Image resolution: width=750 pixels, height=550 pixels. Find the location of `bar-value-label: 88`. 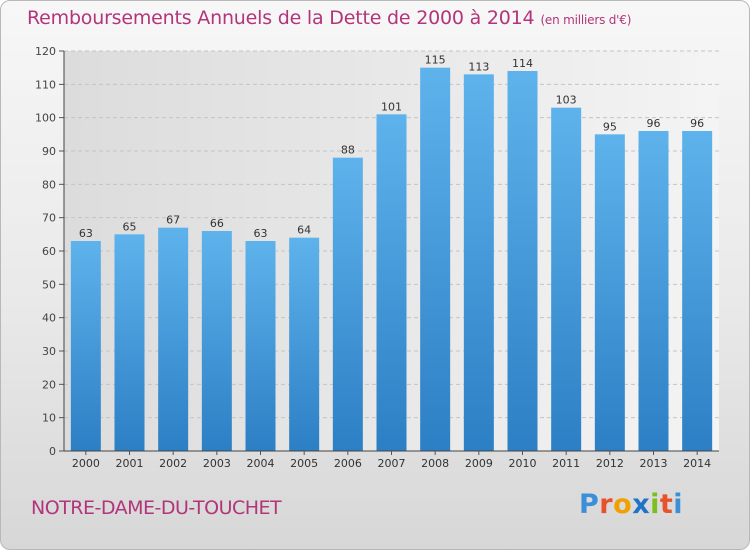

bar-value-label: 88 is located at coordinates (348, 150).